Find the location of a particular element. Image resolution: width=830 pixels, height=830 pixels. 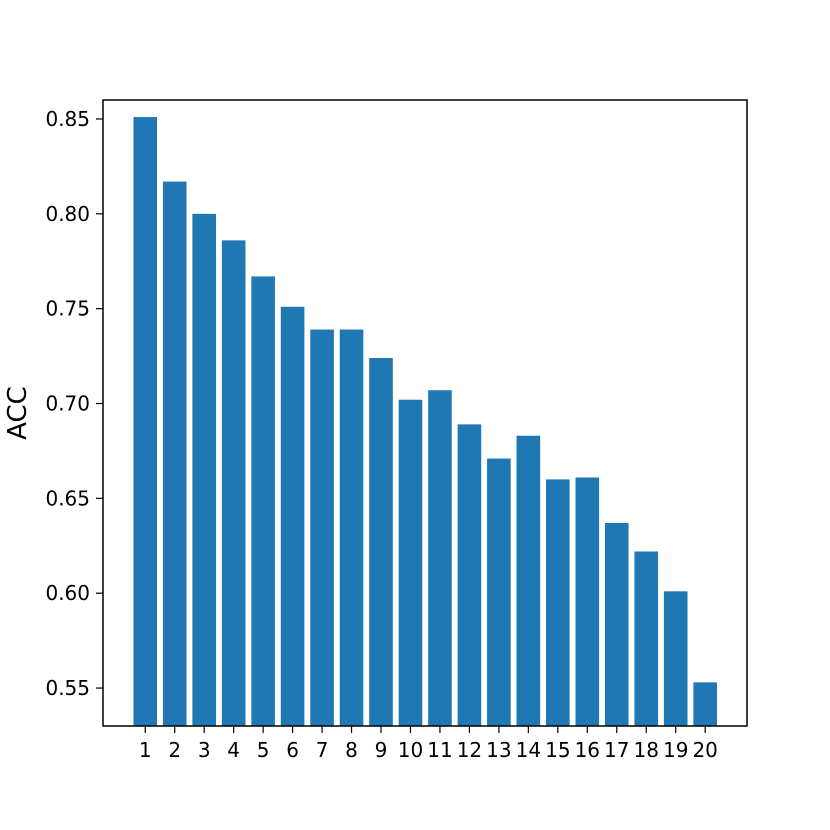

y-tick-label: 0.85 is located at coordinates (67, 119).